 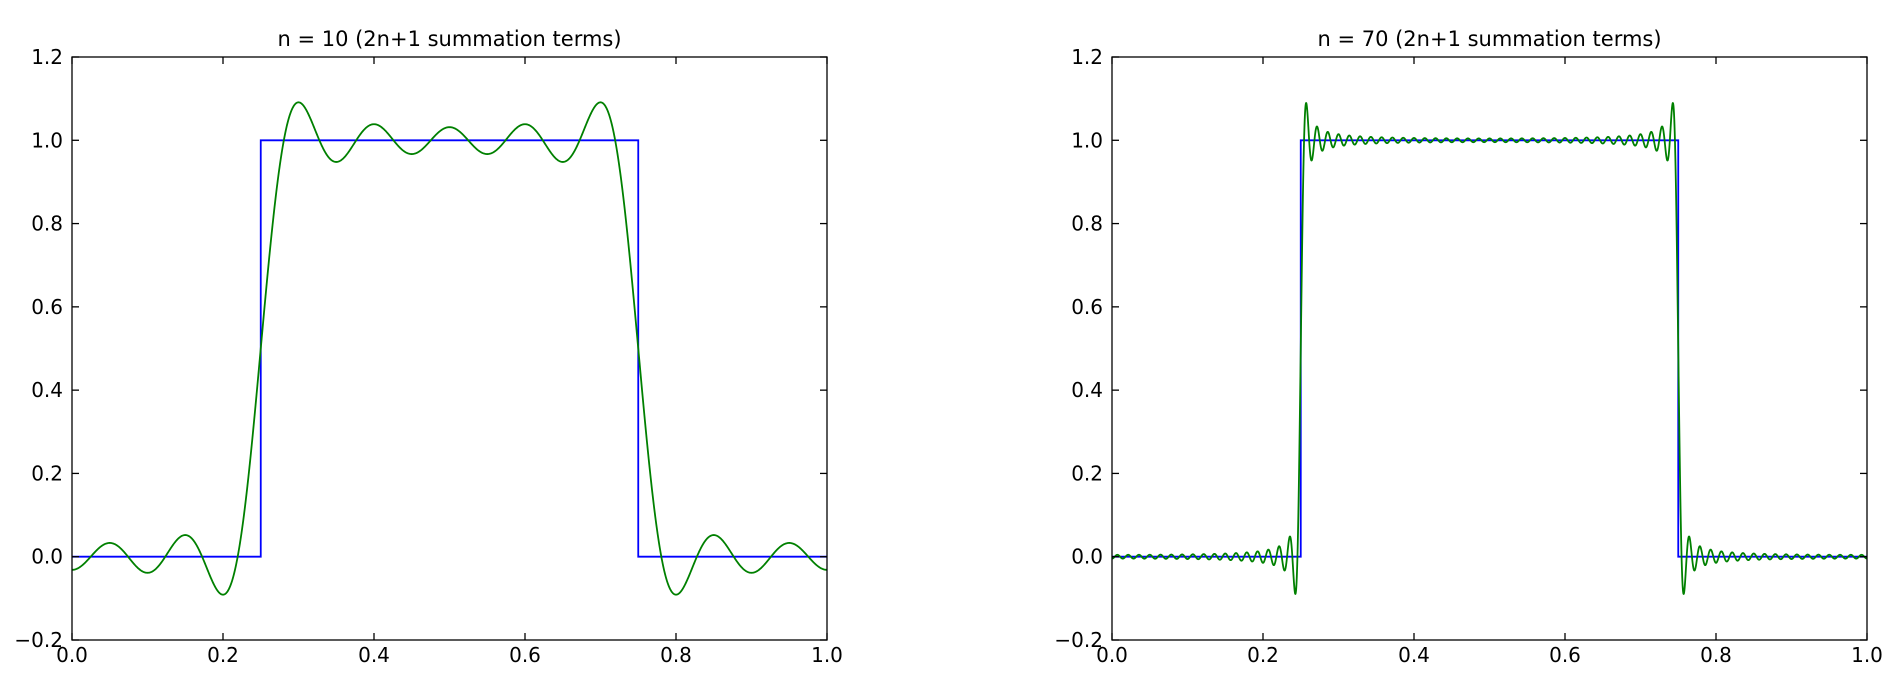 What do you see at coordinates (449, 39) in the screenshot?
I see `plot-title: n = 10 (2n+1 summation terms)` at bounding box center [449, 39].